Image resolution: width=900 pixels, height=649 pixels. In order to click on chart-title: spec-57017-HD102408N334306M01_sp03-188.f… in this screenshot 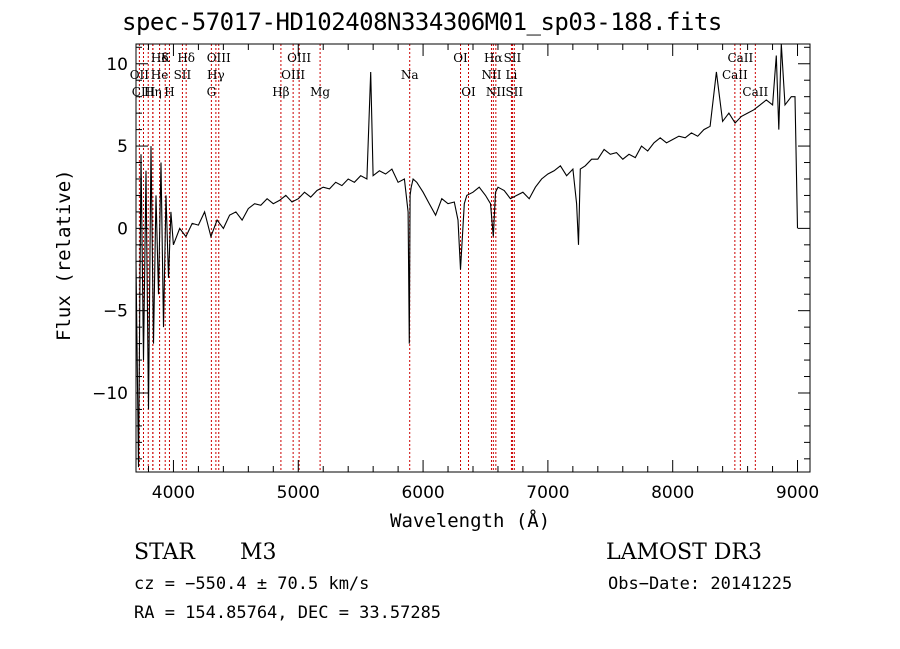, I will do `click(422, 22)`.